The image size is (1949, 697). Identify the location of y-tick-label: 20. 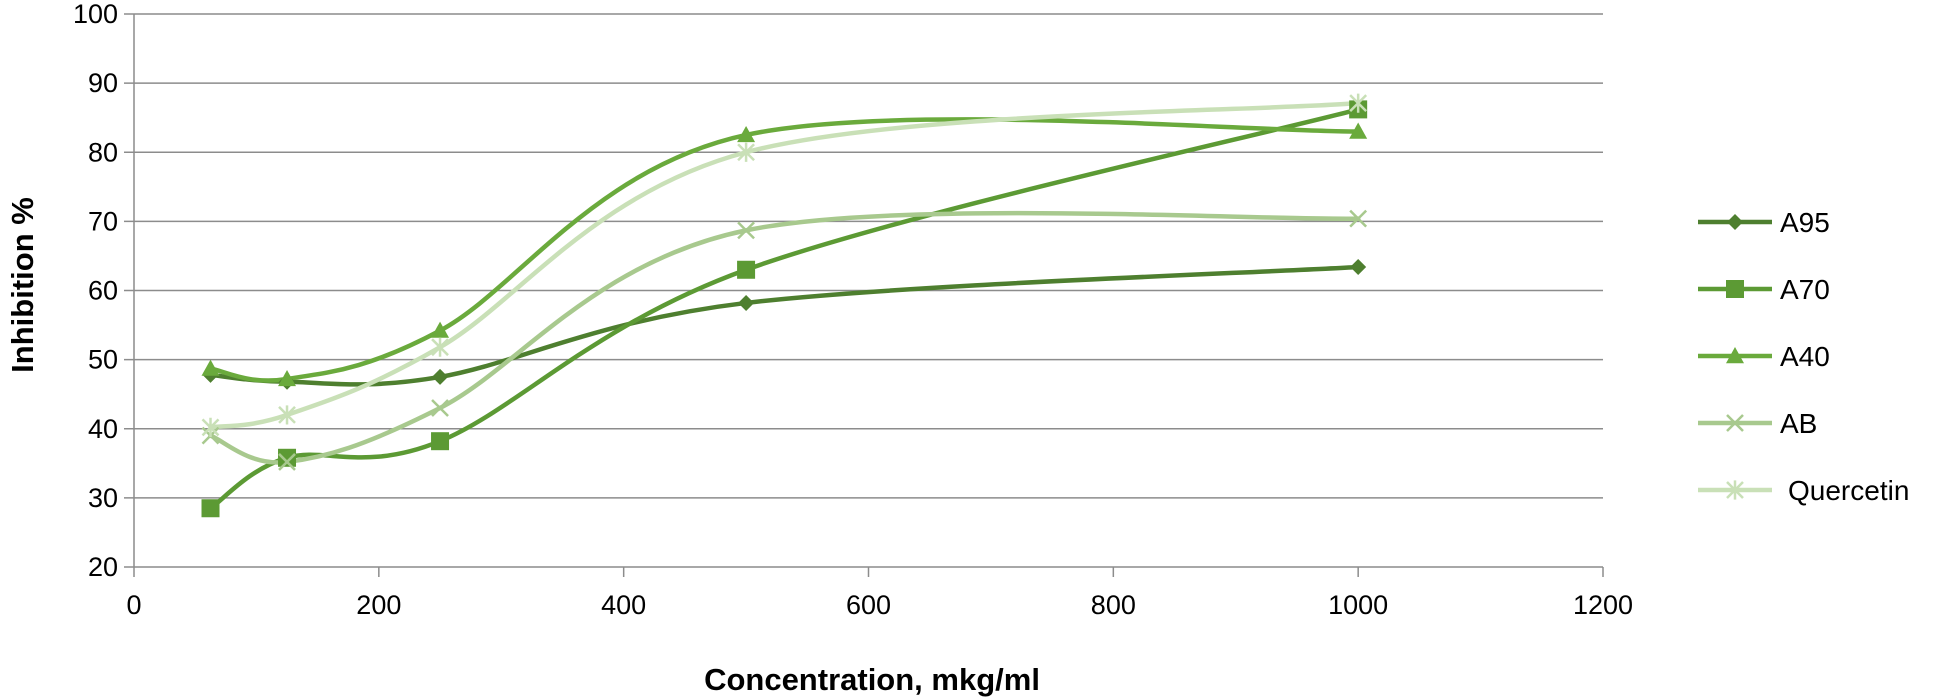
(103, 567).